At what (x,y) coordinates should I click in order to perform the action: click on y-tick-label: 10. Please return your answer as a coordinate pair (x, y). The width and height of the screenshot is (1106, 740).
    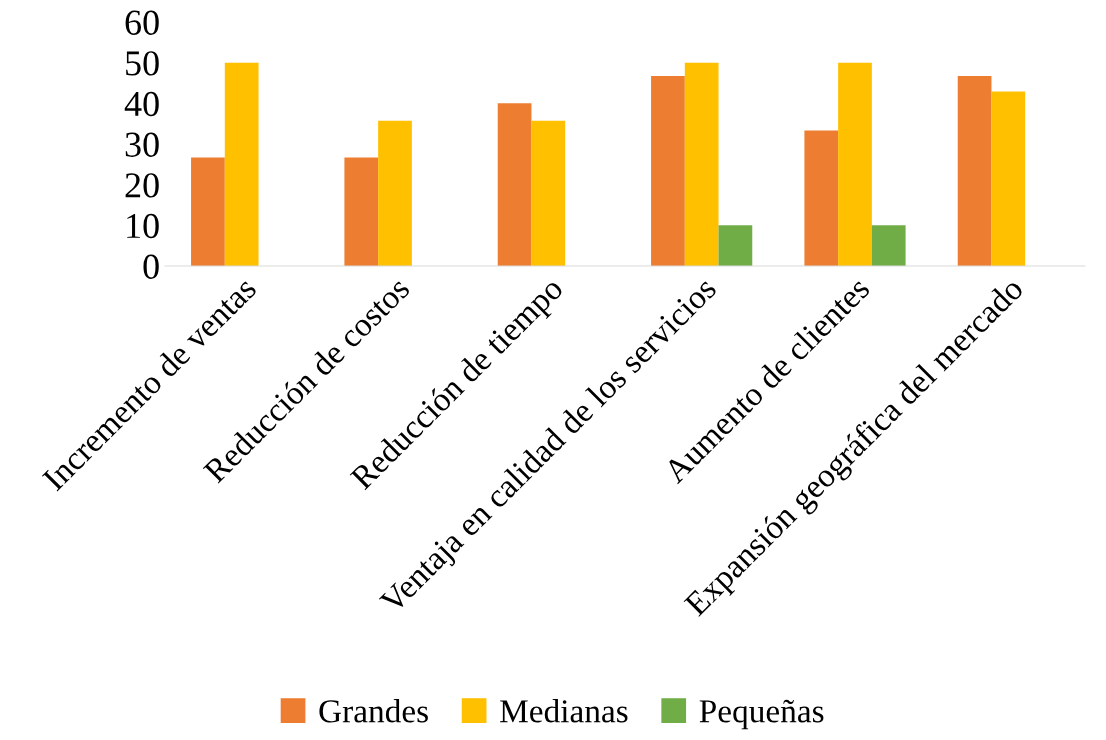
    Looking at the image, I should click on (143, 226).